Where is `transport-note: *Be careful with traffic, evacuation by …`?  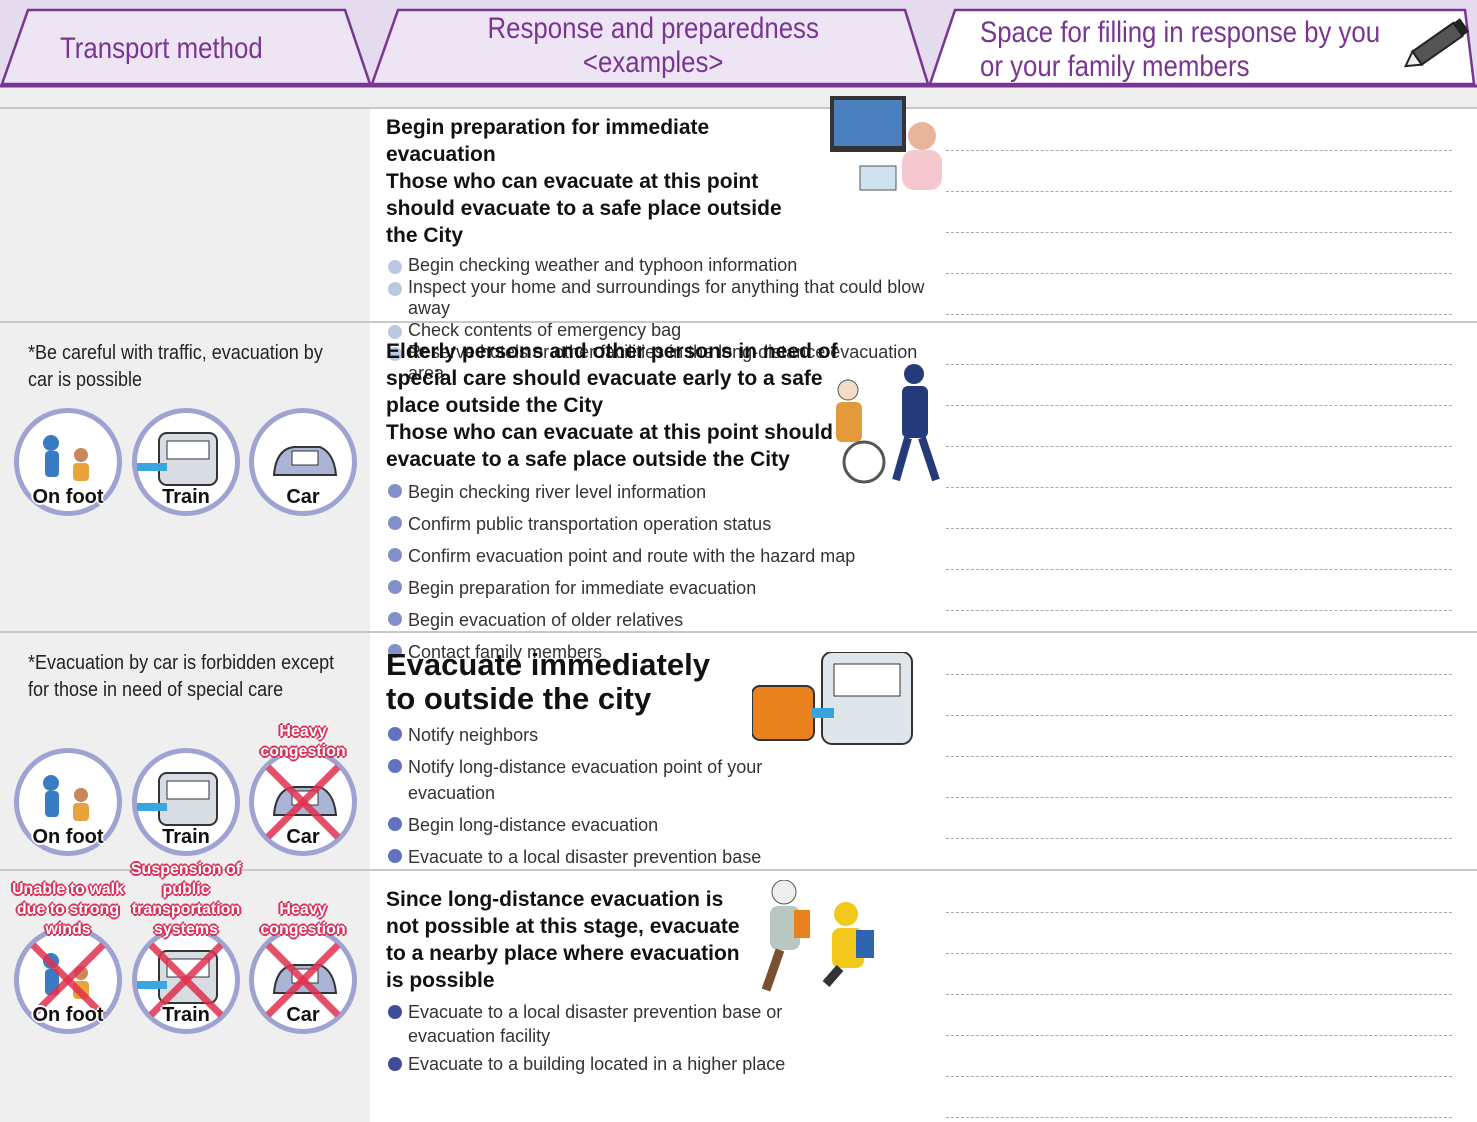
transport-note: *Be careful with traffic, evacuation by … is located at coordinates (175, 366).